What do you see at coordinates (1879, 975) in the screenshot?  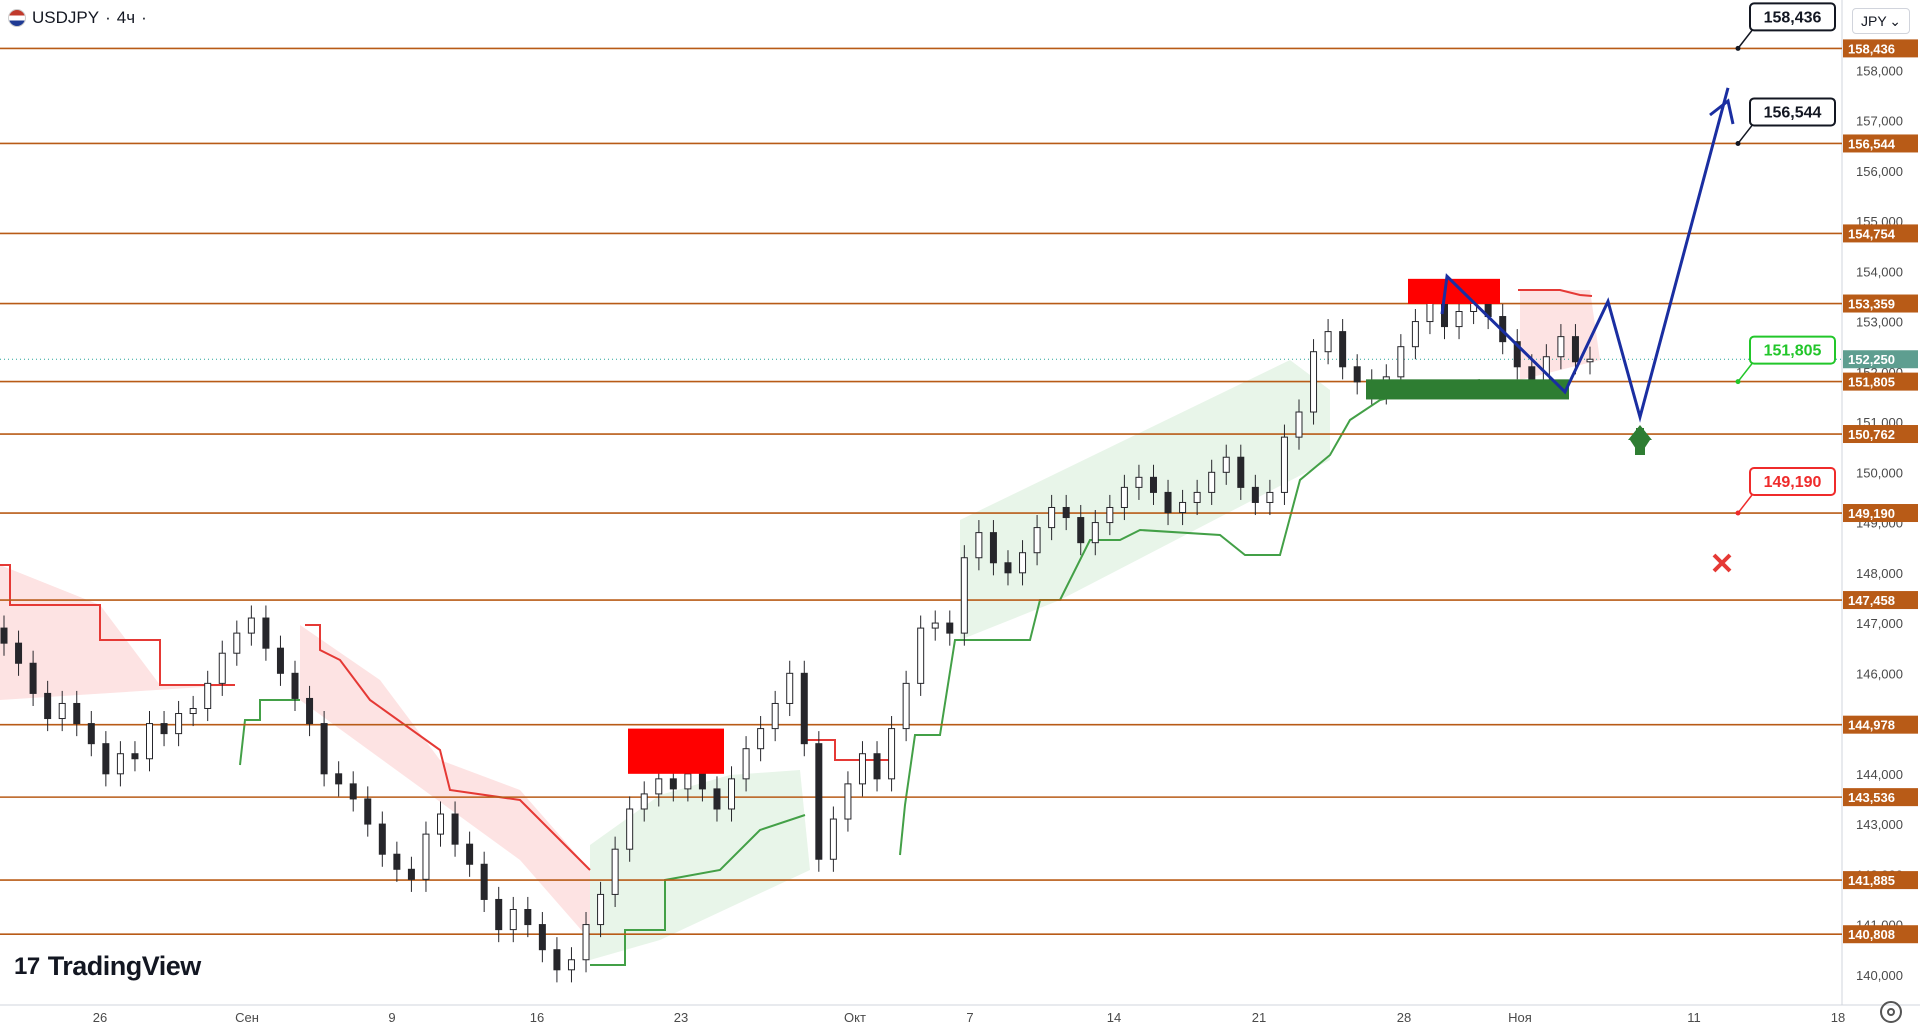 I see `y-tick-label: 140,000` at bounding box center [1879, 975].